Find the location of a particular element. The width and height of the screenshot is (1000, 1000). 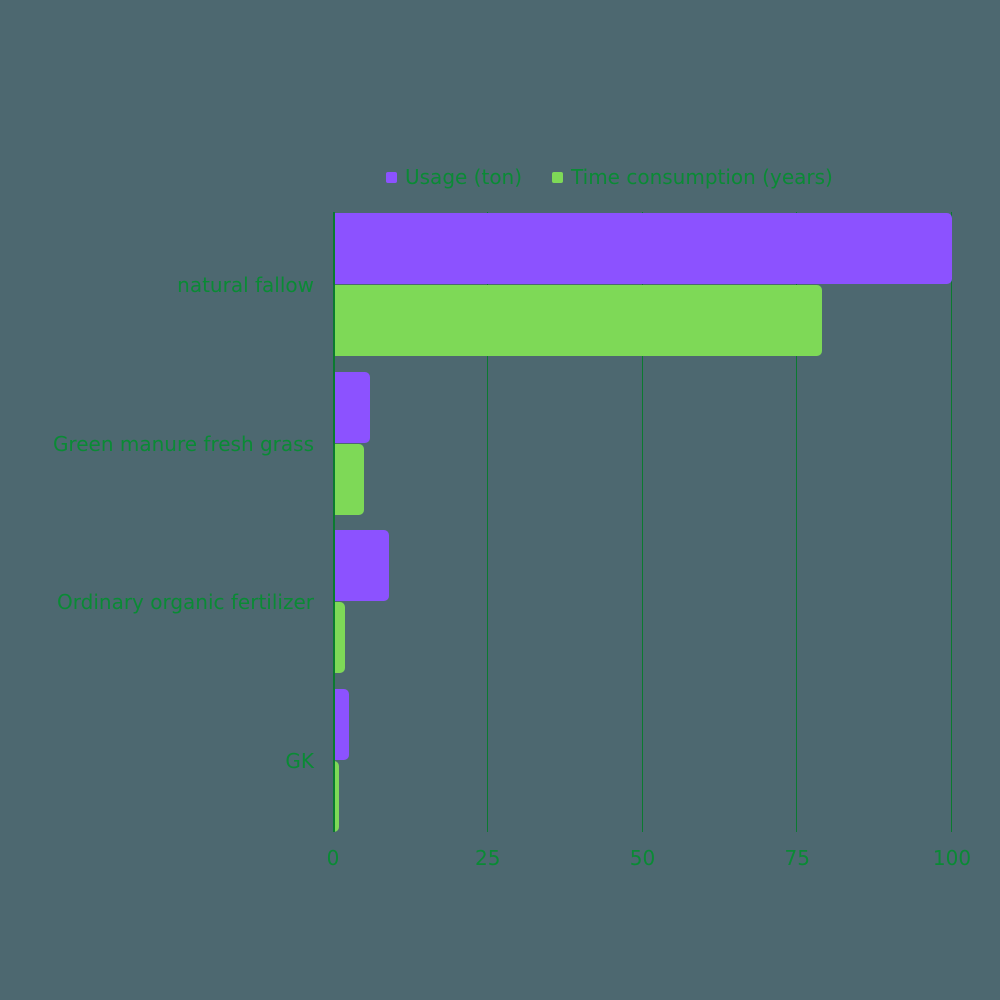

y-axis-line is located at coordinates (334, 522).